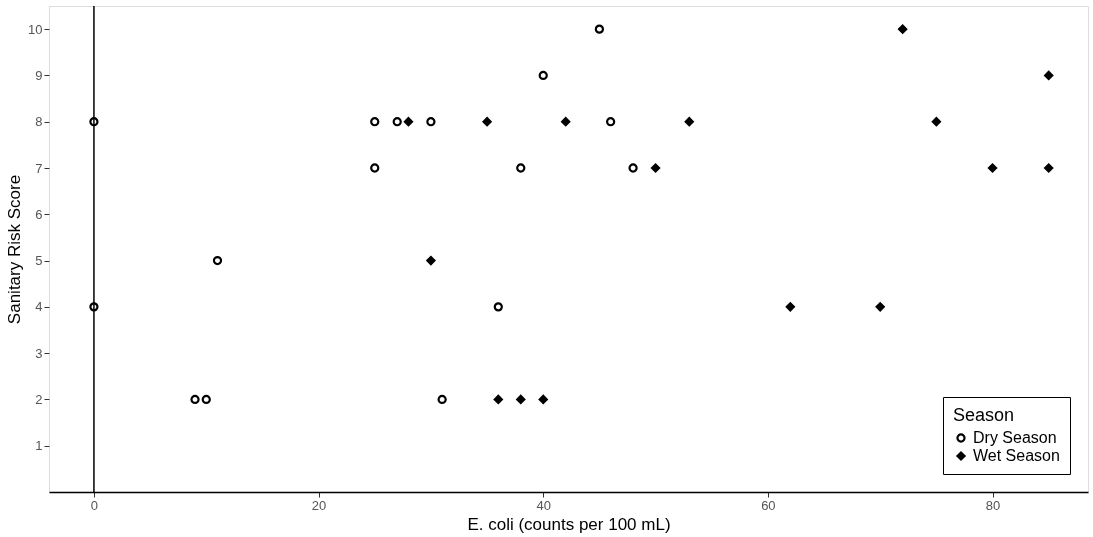 Image resolution: width=1093 pixels, height=537 pixels. What do you see at coordinates (319, 505) in the screenshot?
I see `x-tick-label: 20` at bounding box center [319, 505].